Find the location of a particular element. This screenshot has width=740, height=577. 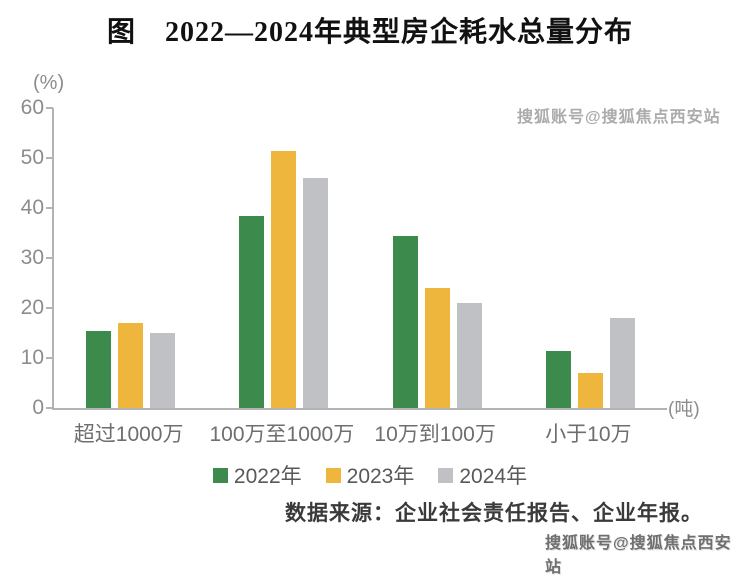

legend-item-2022年: 2022年 is located at coordinates (257, 475).